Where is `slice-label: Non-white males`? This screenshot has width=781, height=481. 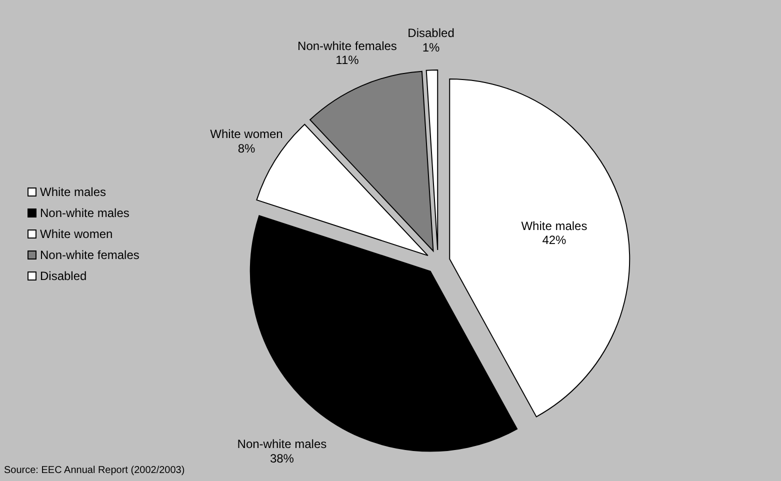 slice-label: Non-white males is located at coordinates (282, 444).